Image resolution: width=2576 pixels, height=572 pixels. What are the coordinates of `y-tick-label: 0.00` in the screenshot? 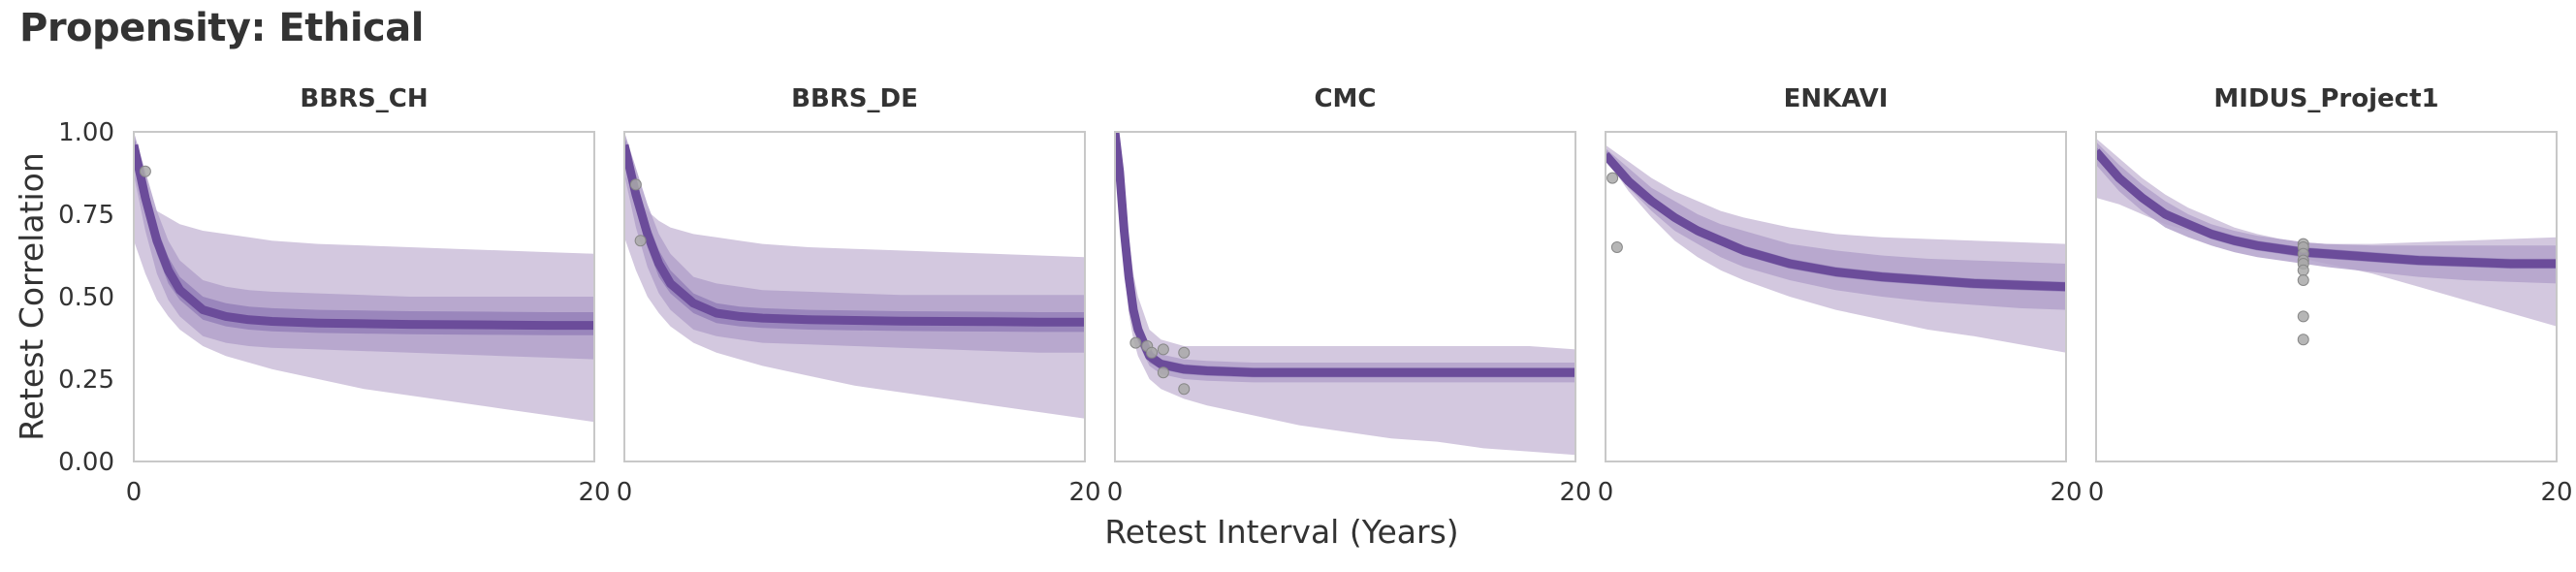 It's located at (86, 462).